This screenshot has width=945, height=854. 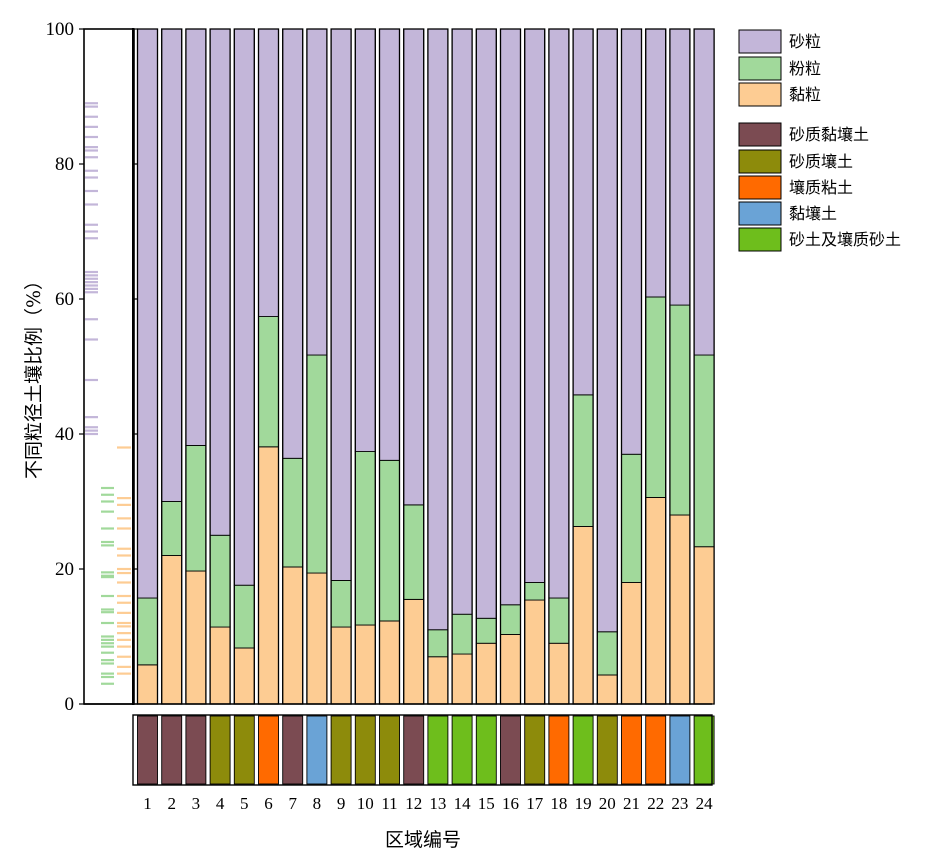 I want to click on x-tick-label: 2, so click(x=171, y=803).